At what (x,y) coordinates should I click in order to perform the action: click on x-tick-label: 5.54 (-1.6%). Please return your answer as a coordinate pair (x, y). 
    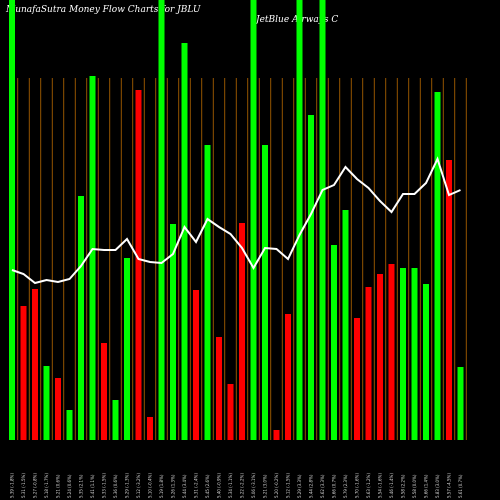
    Looking at the image, I should click on (380, 485).